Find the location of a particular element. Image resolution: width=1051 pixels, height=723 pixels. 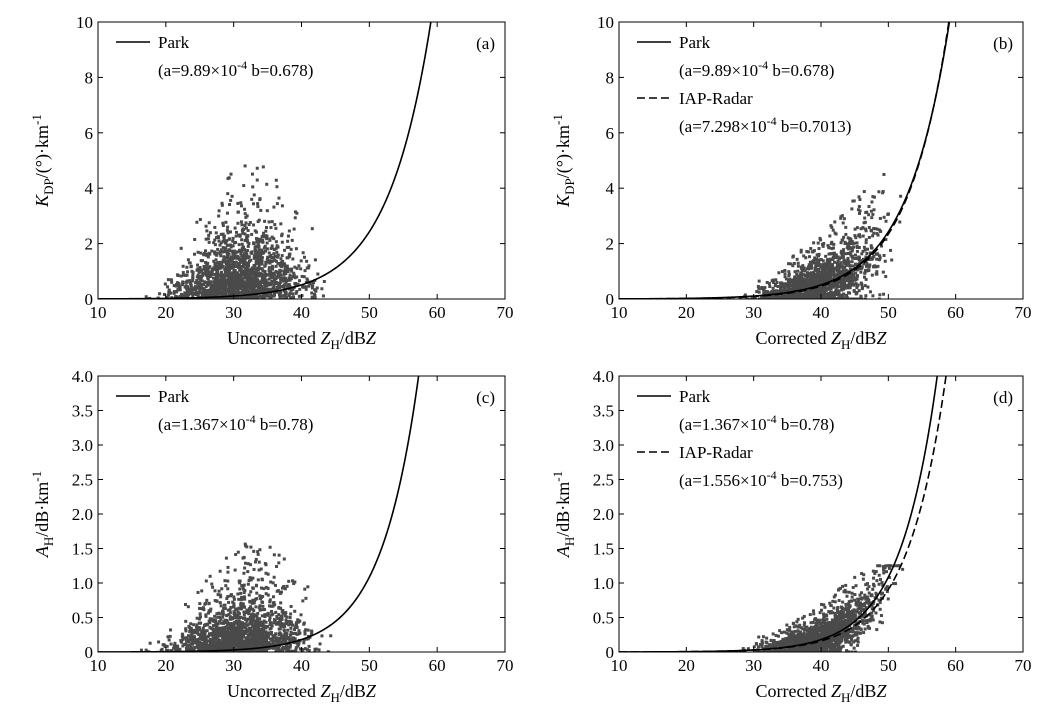

legend-param: (a=7.298×10-4 b=0.7013) is located at coordinates (765, 125).